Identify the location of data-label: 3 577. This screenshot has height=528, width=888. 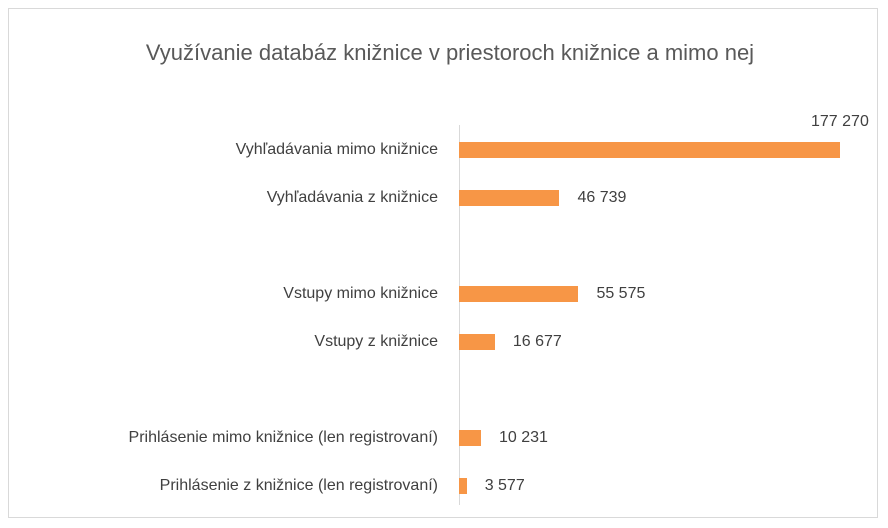
(504, 485).